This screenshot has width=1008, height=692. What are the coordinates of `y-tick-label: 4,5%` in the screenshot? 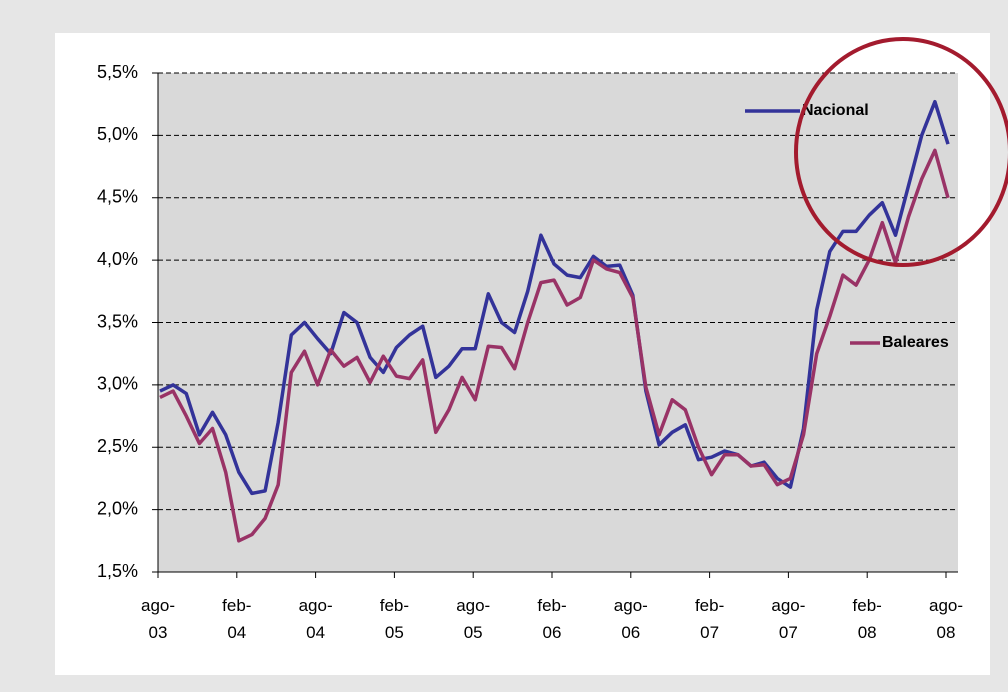 It's located at (117, 197).